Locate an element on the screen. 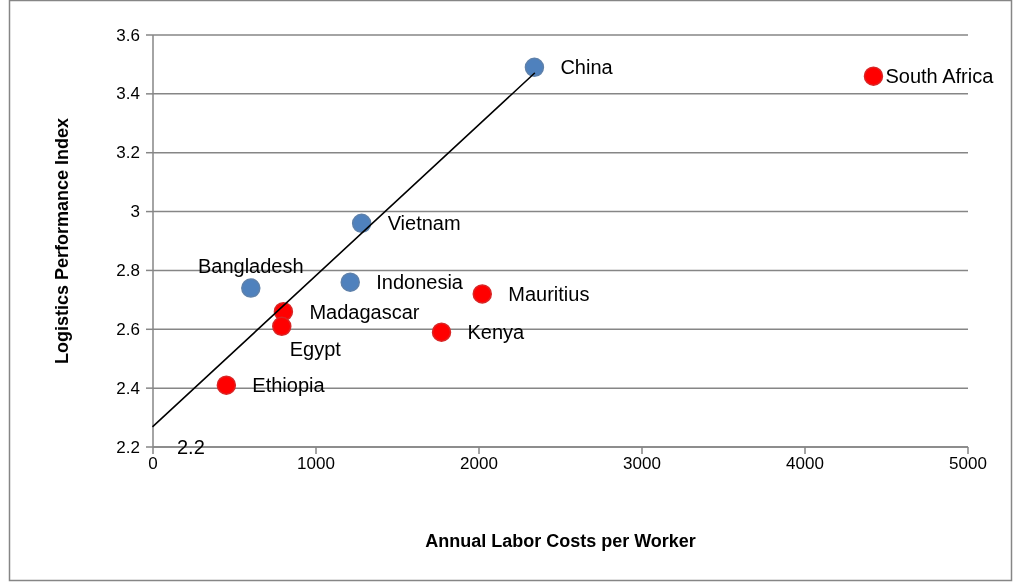  y-tick-label: 3.4 is located at coordinates (128, 94).